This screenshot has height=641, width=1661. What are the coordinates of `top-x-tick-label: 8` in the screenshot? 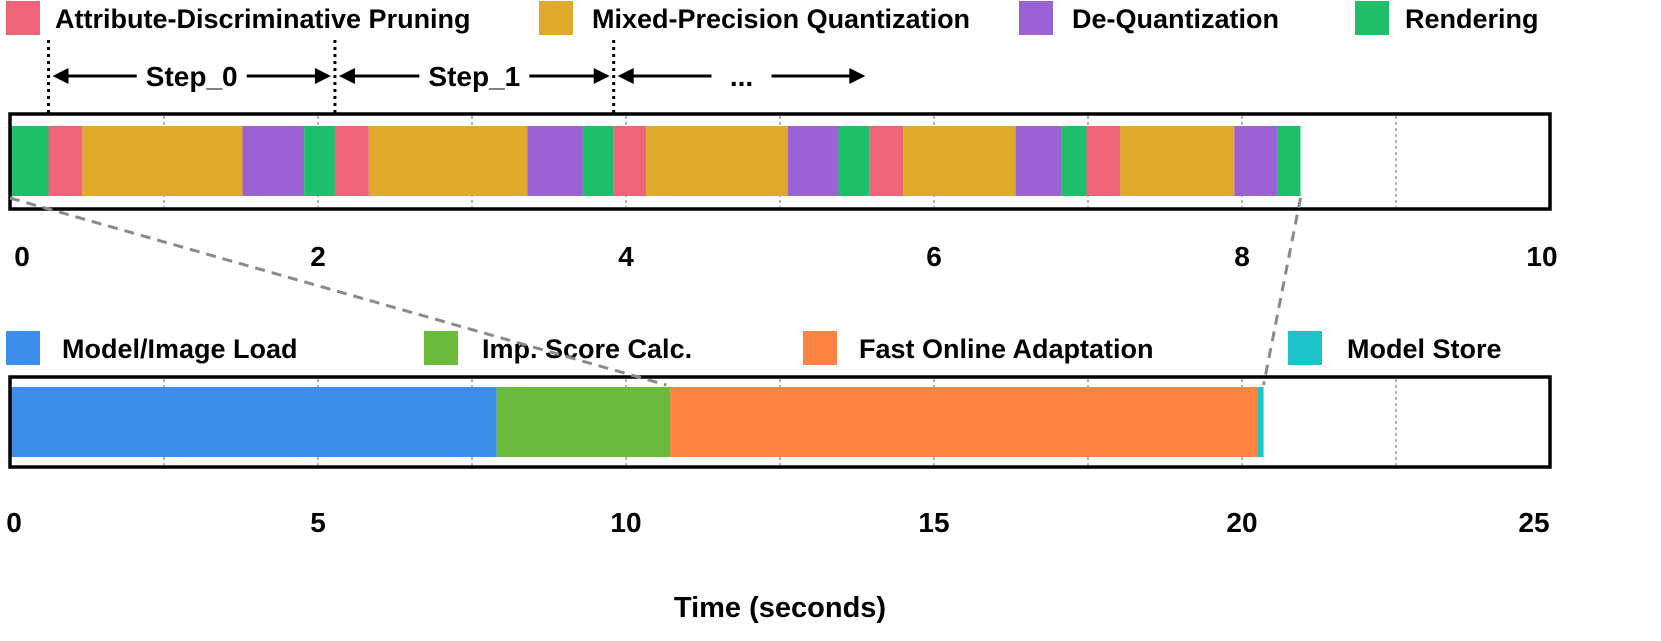 It's located at (1242, 256).